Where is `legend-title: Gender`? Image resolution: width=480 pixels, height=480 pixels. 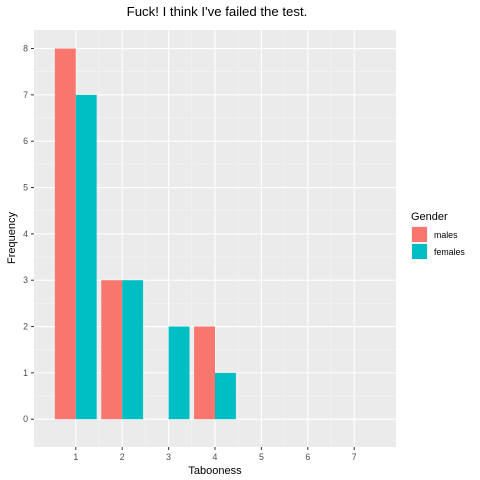
legend-title: Gender is located at coordinates (429, 217).